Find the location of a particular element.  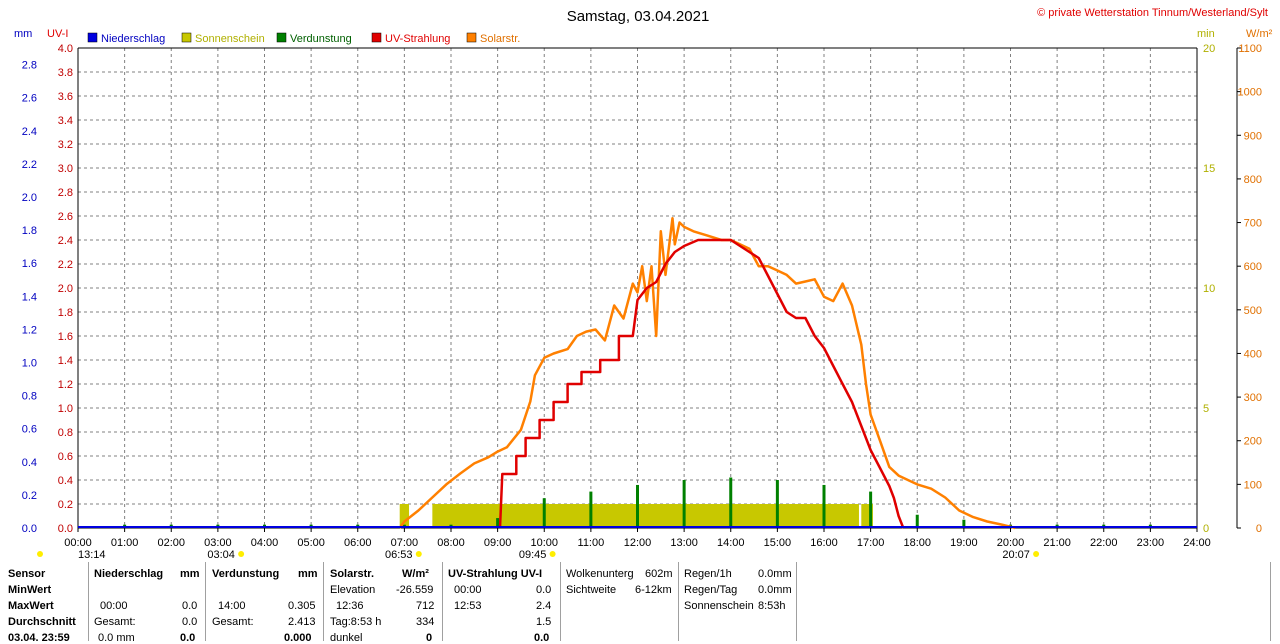

sensor-max: MaxWert is located at coordinates (31, 606).